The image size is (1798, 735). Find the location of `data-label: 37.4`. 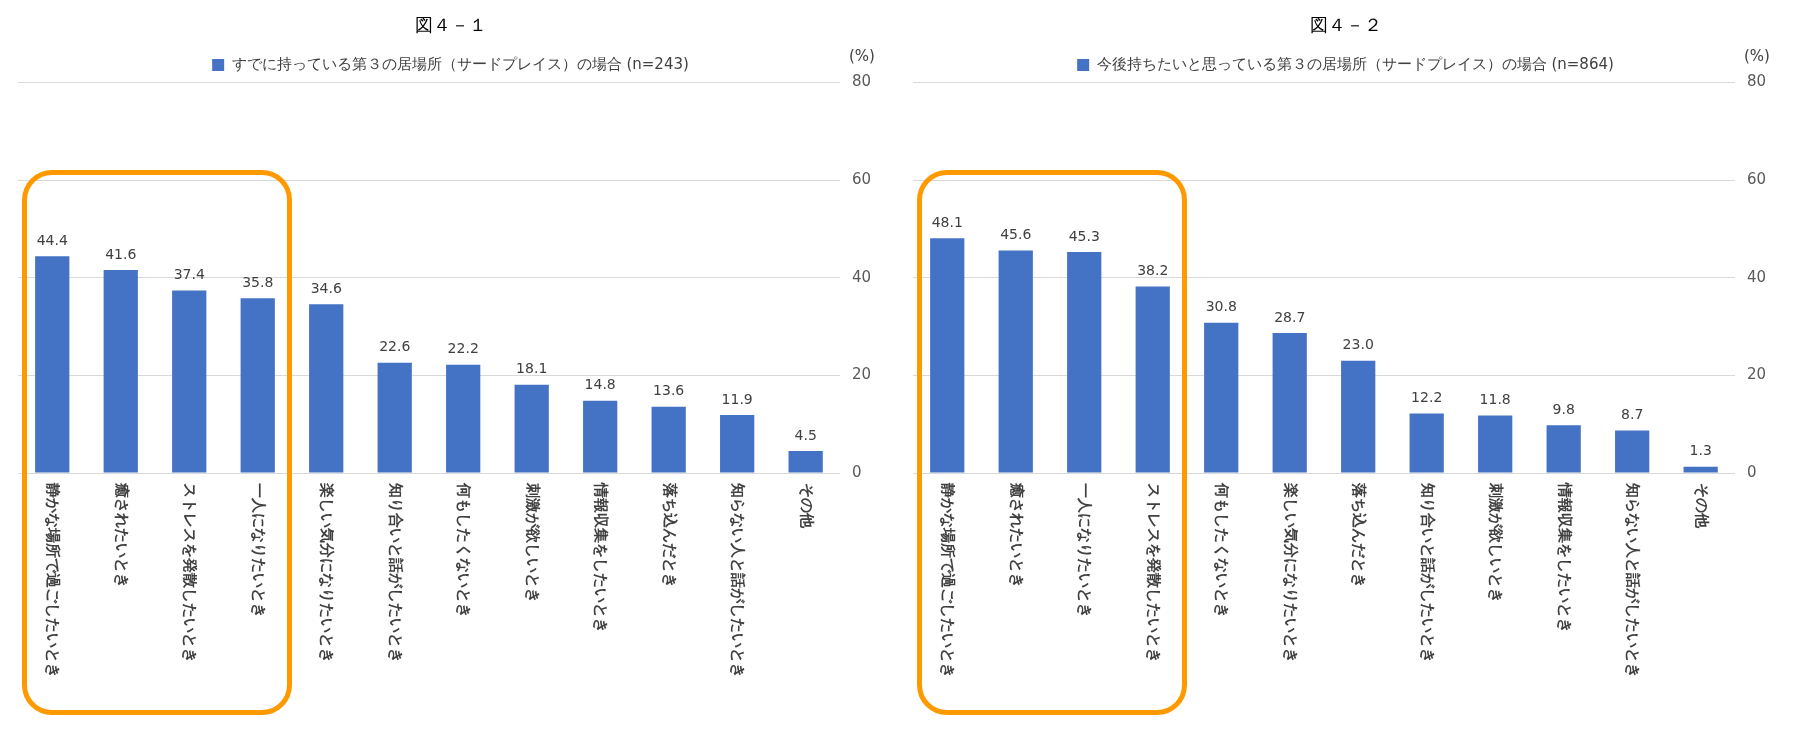

data-label: 37.4 is located at coordinates (189, 274).